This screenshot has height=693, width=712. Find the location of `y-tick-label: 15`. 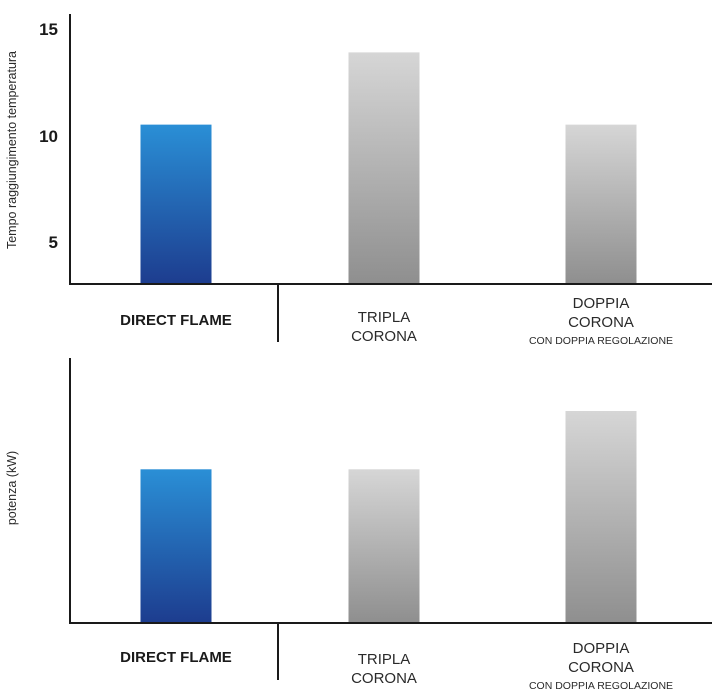

y-tick-label: 15 is located at coordinates (48, 29).